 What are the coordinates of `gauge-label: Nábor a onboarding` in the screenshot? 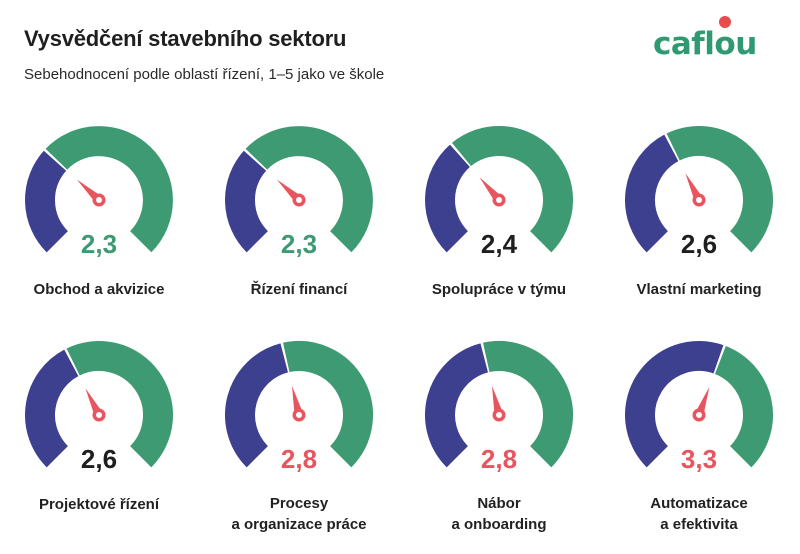 It's located at (499, 514).